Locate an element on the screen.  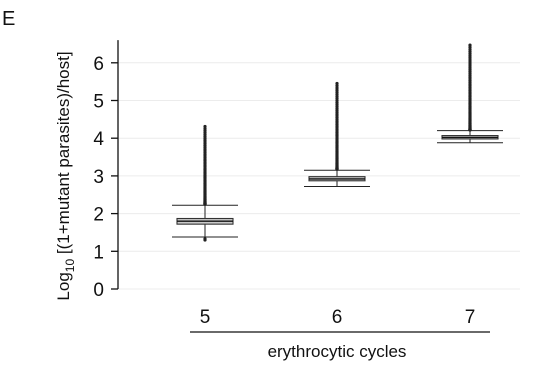
y-axis-title-subscript: 10 is located at coordinates (70, 266).